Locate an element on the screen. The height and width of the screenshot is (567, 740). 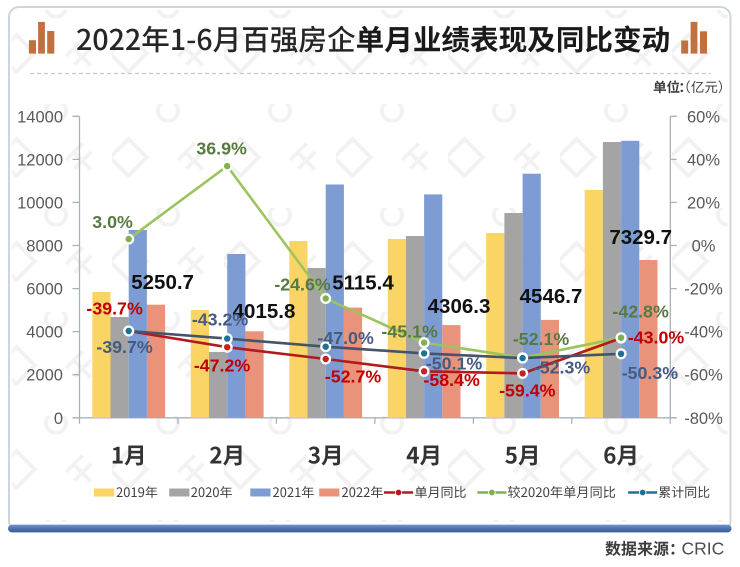
svg-text: -52.1% is located at coordinates (541, 339).